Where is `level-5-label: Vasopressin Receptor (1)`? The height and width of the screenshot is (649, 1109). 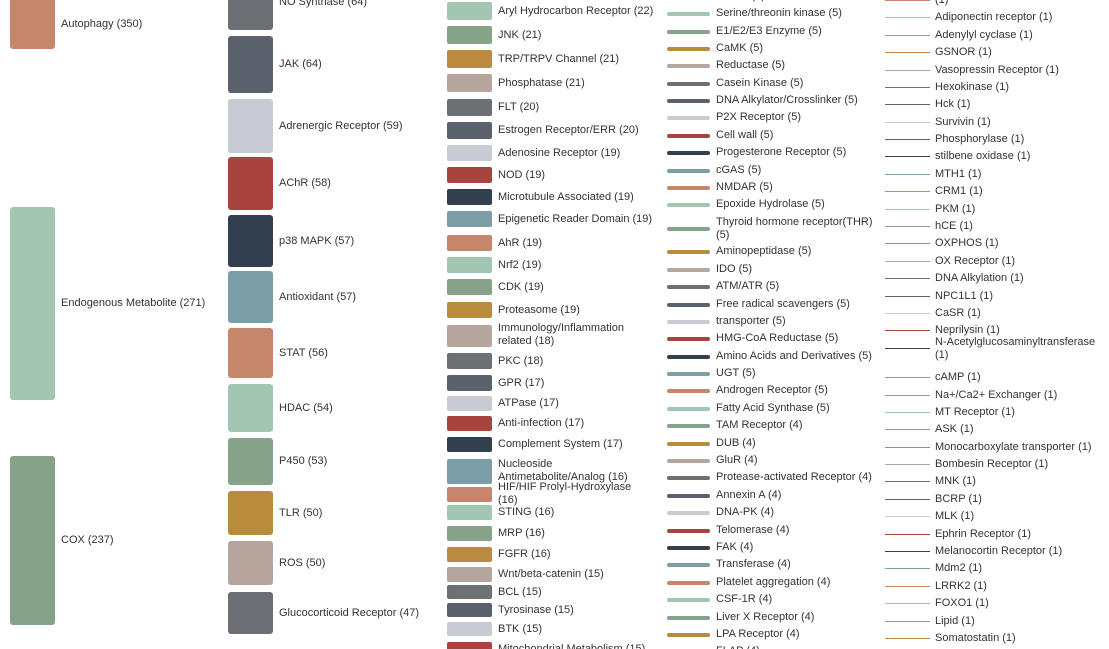
level-5-label: Vasopressin Receptor (1) is located at coordinates (997, 70).